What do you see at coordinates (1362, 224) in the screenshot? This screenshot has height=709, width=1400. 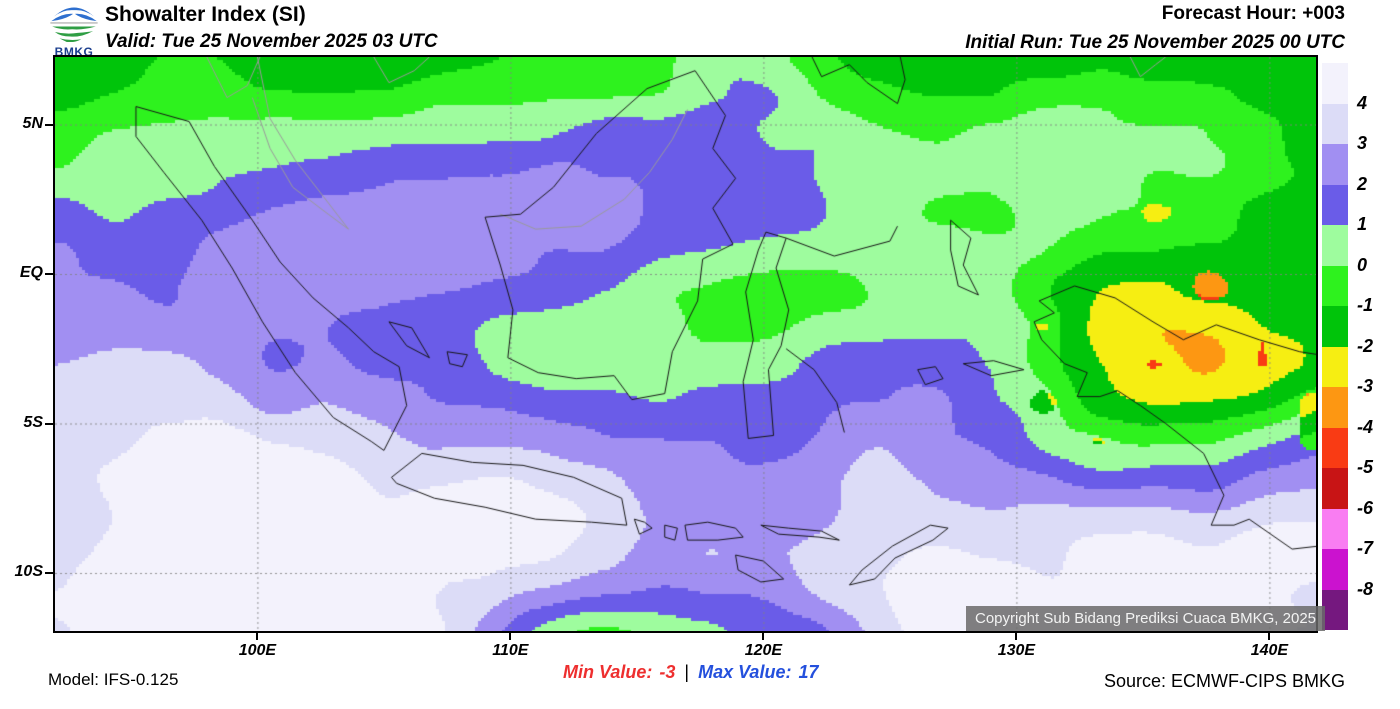 I see `colorbar-label: 1` at bounding box center [1362, 224].